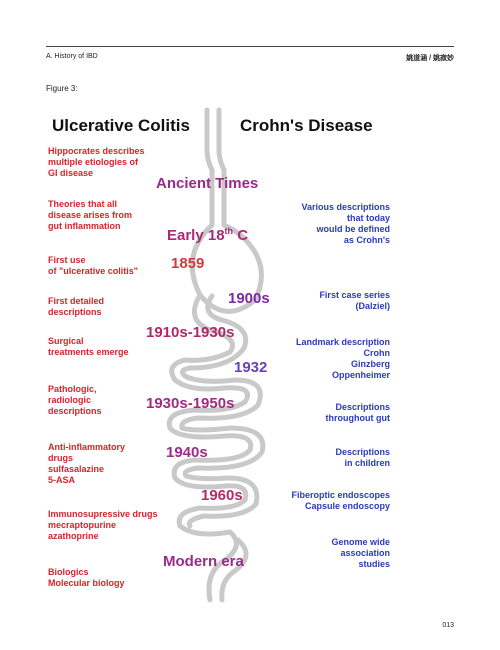  What do you see at coordinates (190, 403) in the screenshot?
I see `era-1930s-1950s: 1930s-1950s` at bounding box center [190, 403].